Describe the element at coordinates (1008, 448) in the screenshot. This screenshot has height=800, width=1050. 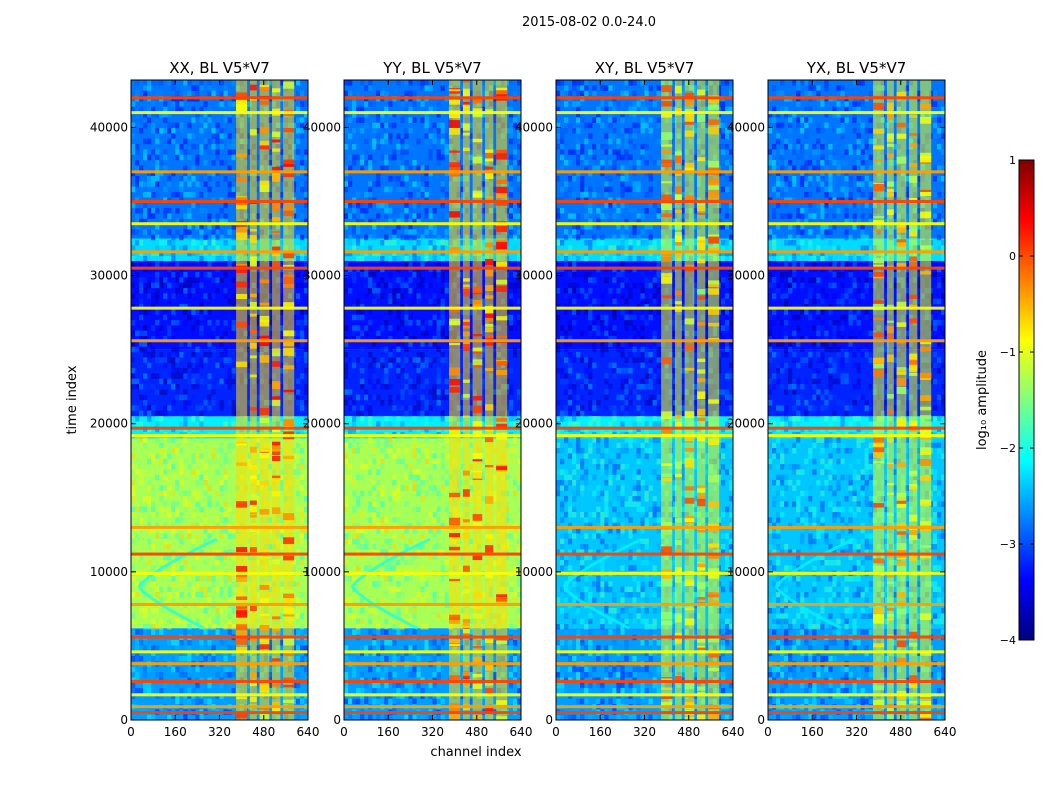
I see `colorbar-tick-label: −2` at that location.